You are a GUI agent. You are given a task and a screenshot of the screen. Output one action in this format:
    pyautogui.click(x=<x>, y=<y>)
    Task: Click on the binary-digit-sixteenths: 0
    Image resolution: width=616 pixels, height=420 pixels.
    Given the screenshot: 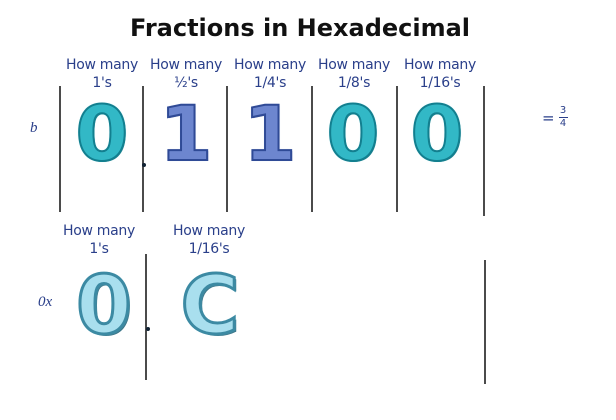 What is the action you would take?
    pyautogui.click(x=437, y=133)
    